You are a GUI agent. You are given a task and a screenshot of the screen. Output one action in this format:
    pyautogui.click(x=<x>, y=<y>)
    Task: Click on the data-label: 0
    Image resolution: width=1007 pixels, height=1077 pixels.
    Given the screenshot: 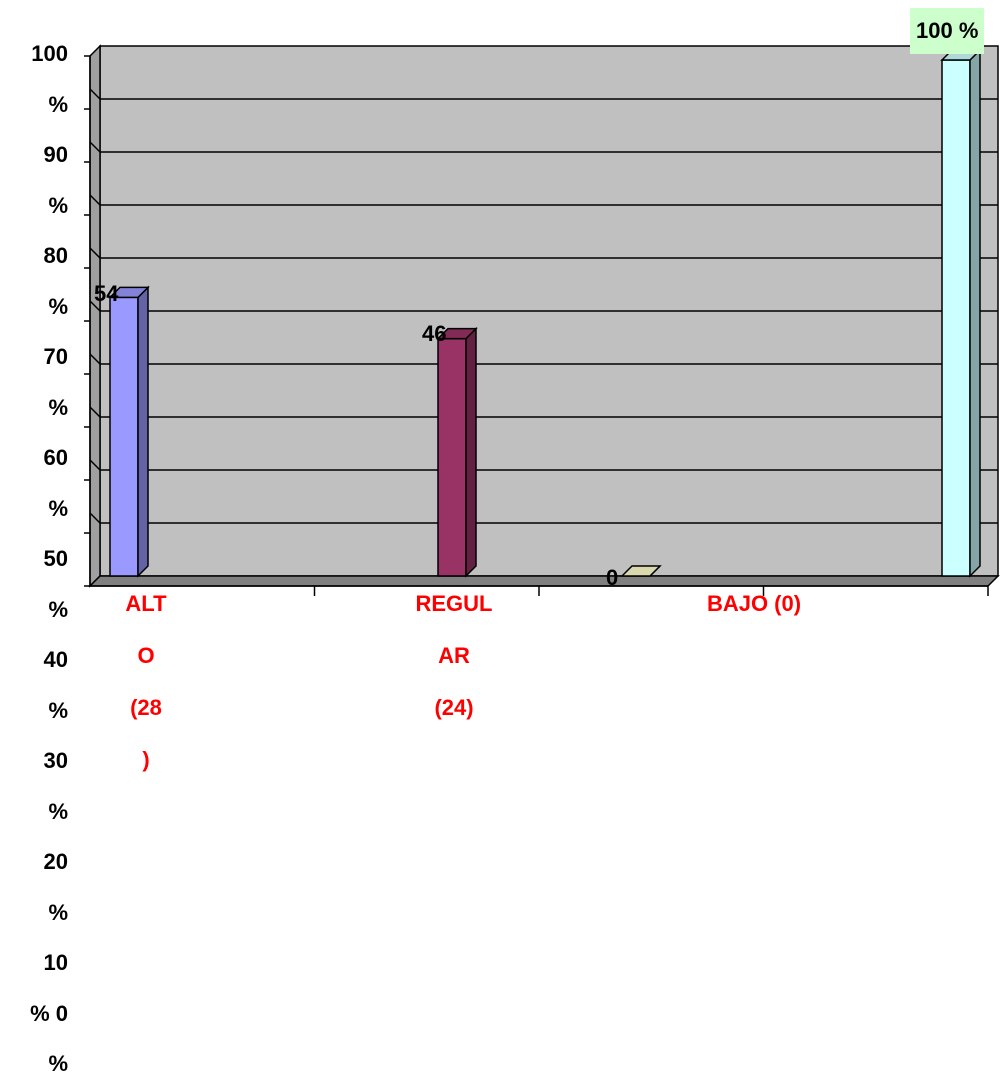 What is the action you would take?
    pyautogui.click(x=612, y=577)
    